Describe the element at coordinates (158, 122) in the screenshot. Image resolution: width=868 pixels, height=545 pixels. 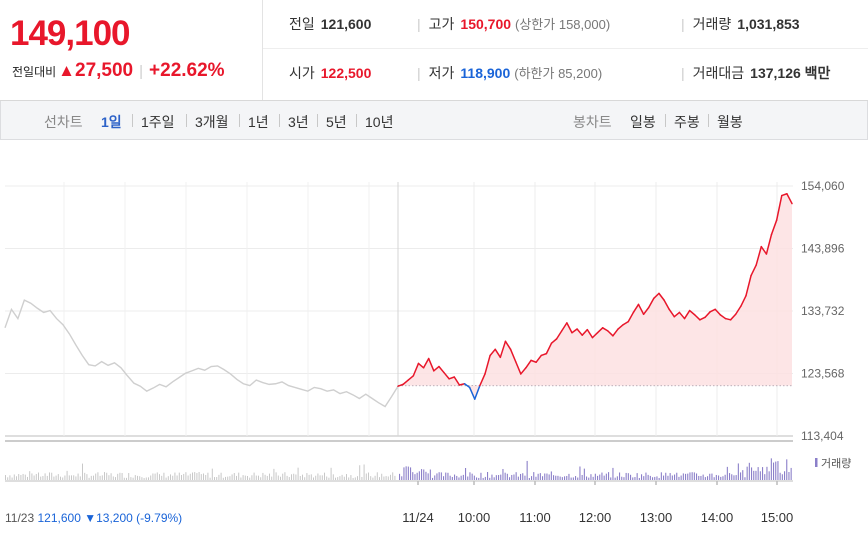
I see `period-1w: 1주일` at that location.